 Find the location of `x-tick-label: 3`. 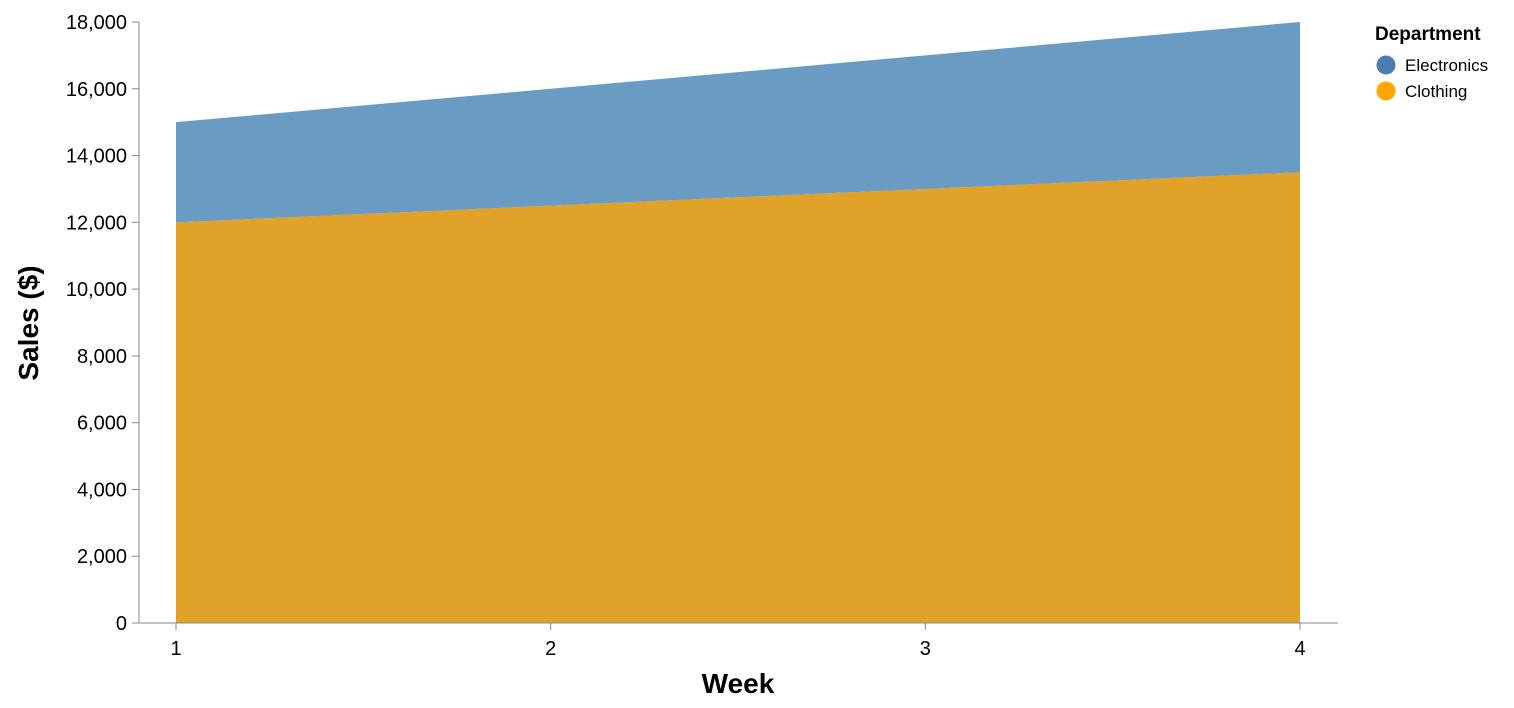

x-tick-label: 3 is located at coordinates (925, 649).